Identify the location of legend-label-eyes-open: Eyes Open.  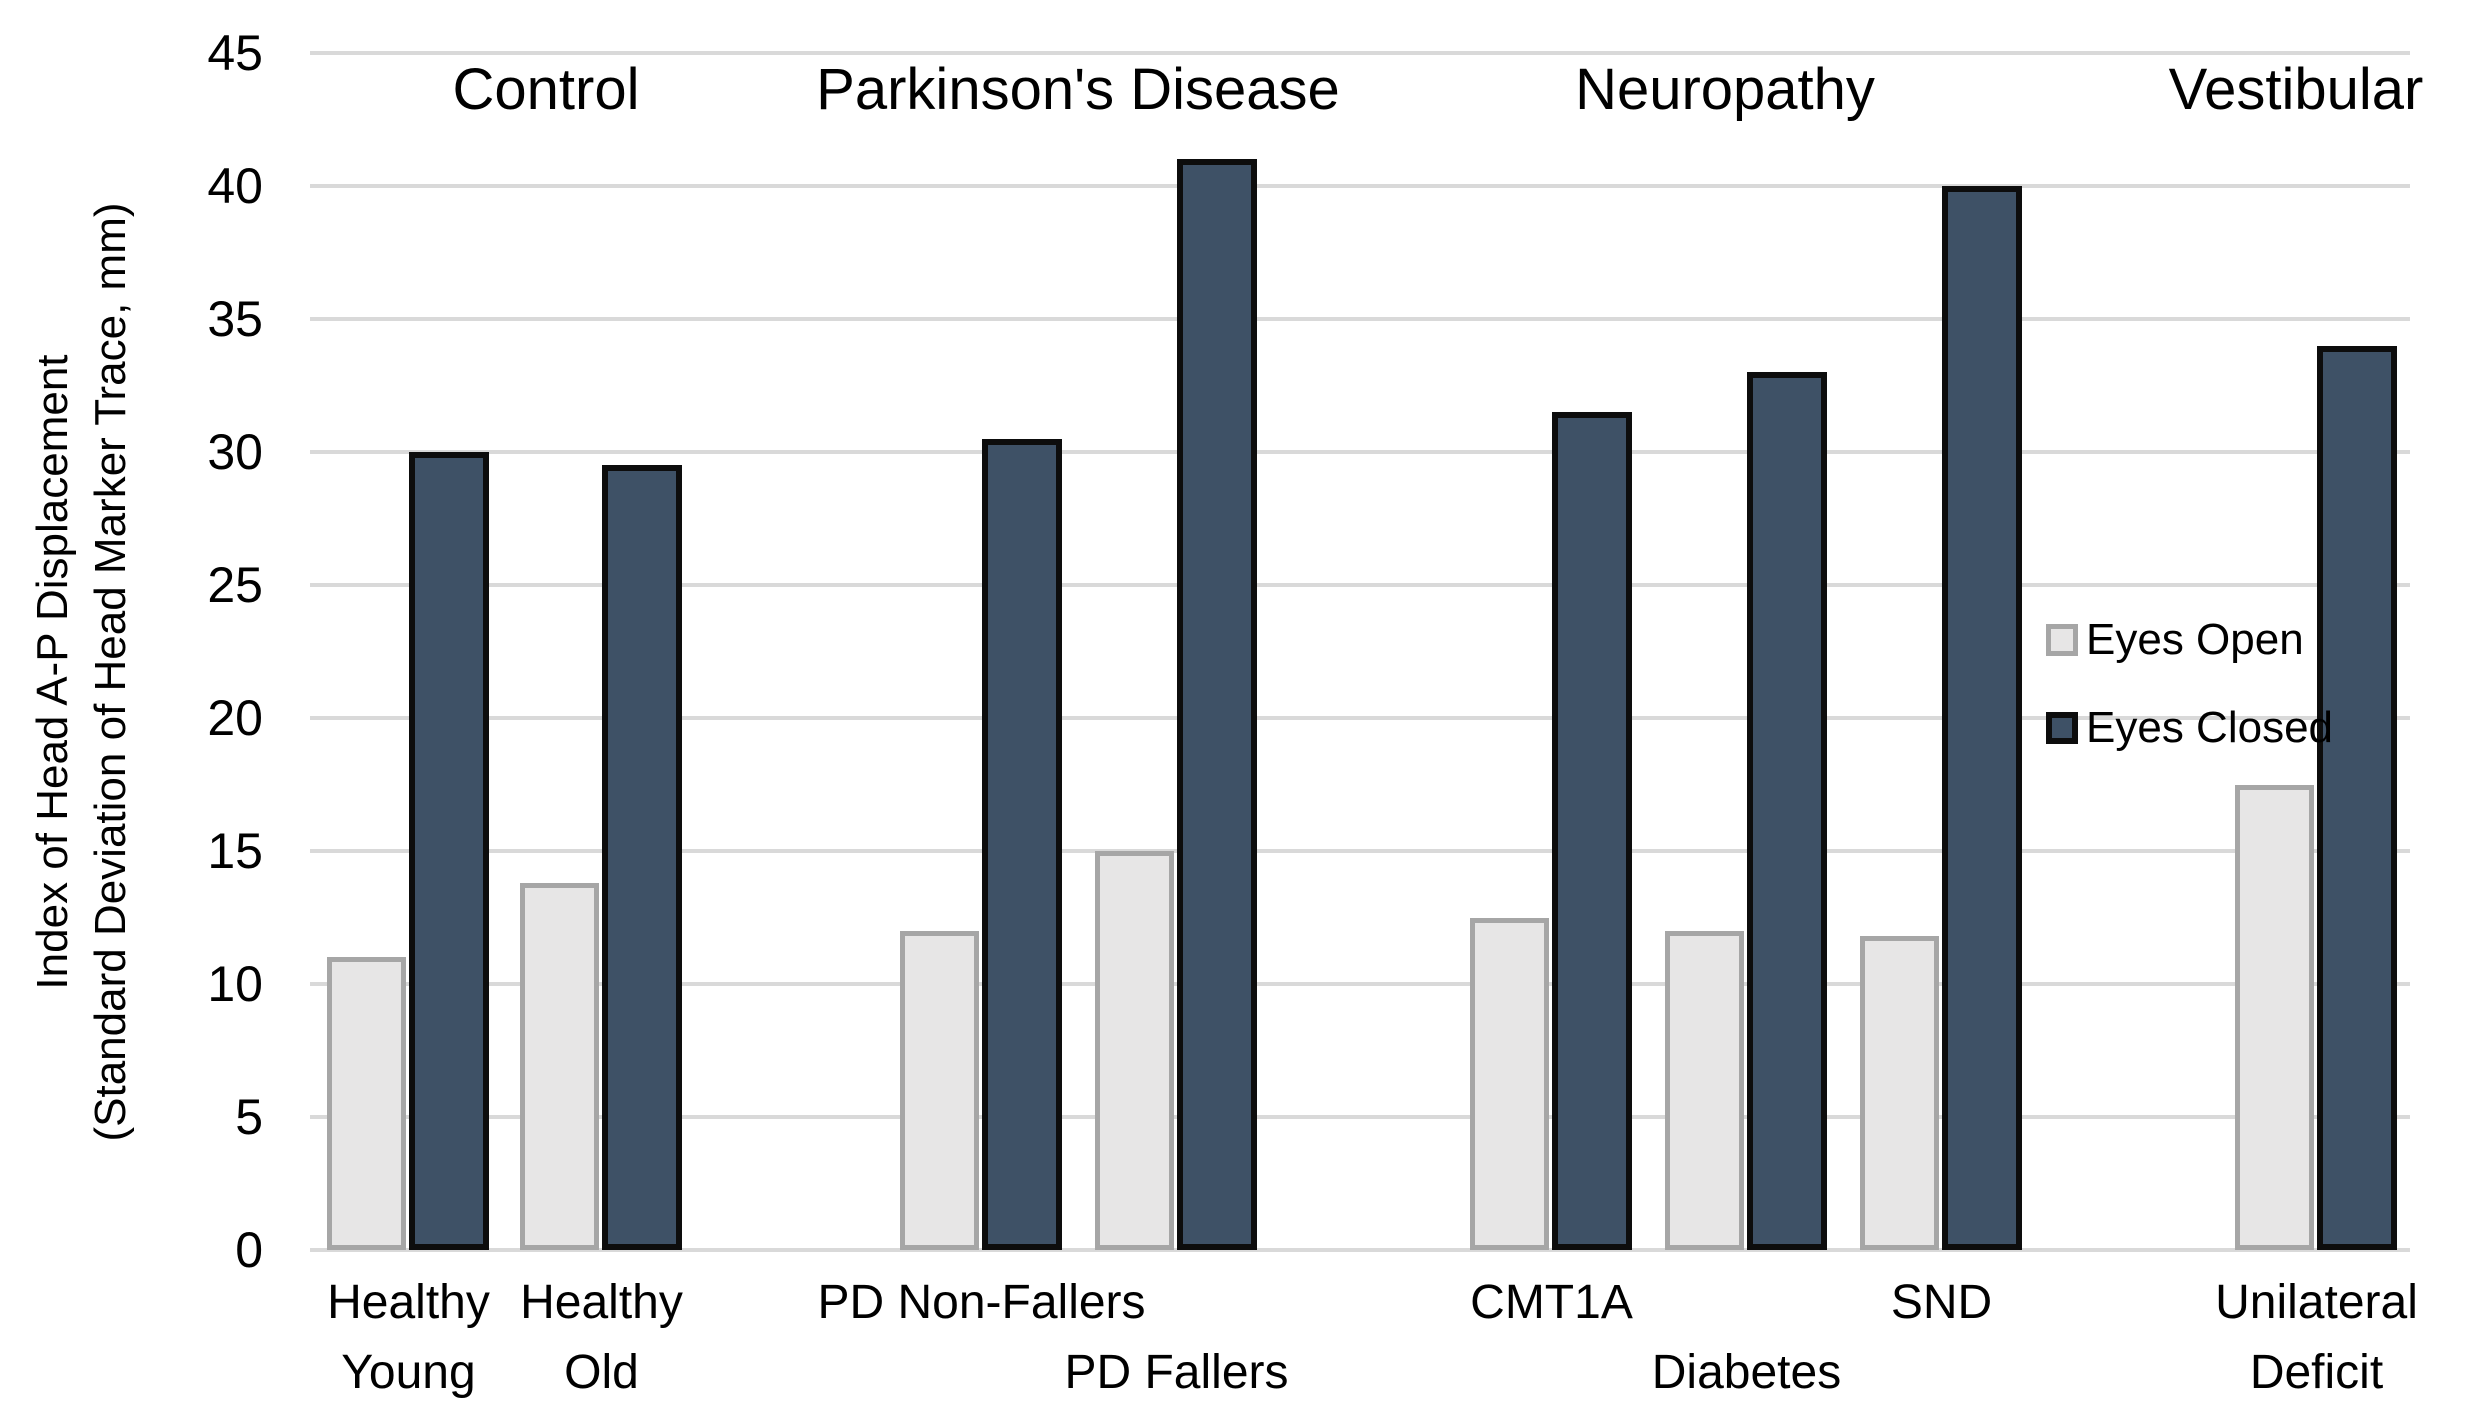
(2195, 639).